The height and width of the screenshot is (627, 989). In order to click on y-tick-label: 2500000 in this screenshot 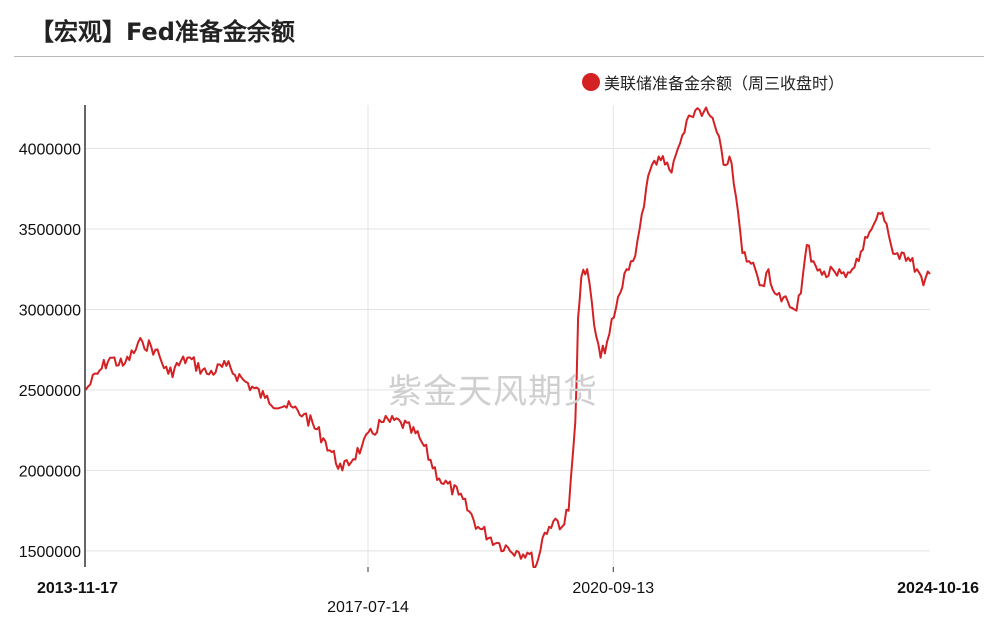, I will do `click(50, 391)`.